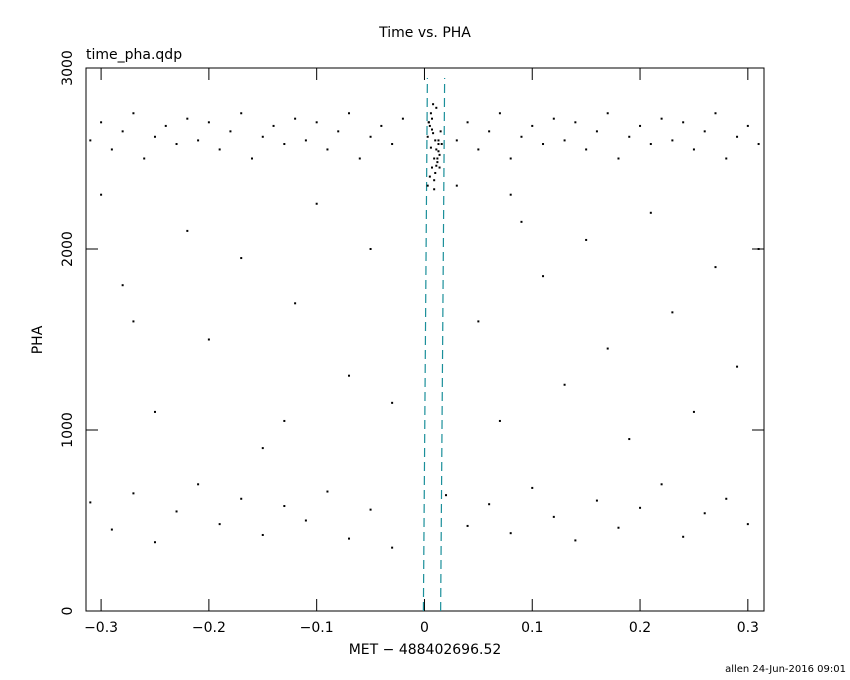 The width and height of the screenshot is (850, 680). What do you see at coordinates (424, 33) in the screenshot?
I see `chart-title: Time vs. PHA` at bounding box center [424, 33].